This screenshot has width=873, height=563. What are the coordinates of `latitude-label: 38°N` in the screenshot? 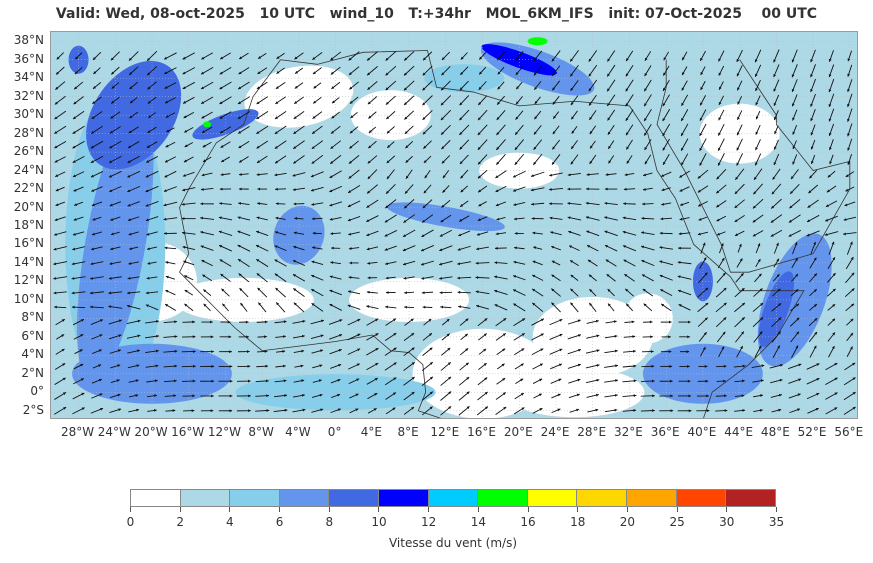 It's located at (28, 40).